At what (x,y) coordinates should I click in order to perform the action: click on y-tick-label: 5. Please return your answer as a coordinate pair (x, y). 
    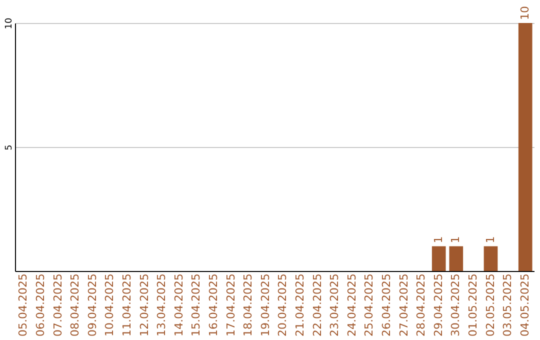
    Looking at the image, I should click on (9, 147).